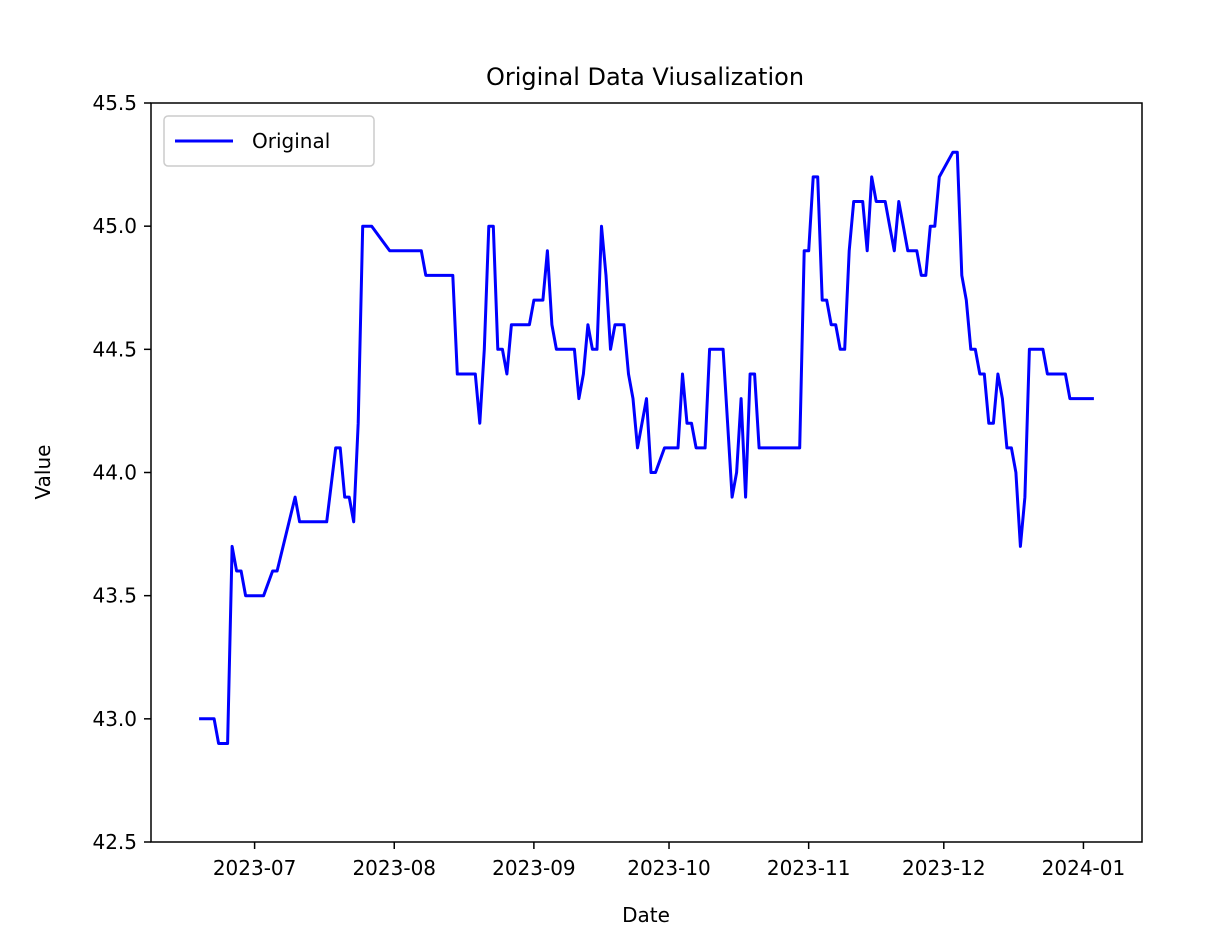  I want to click on legend-label: Original, so click(291, 141).